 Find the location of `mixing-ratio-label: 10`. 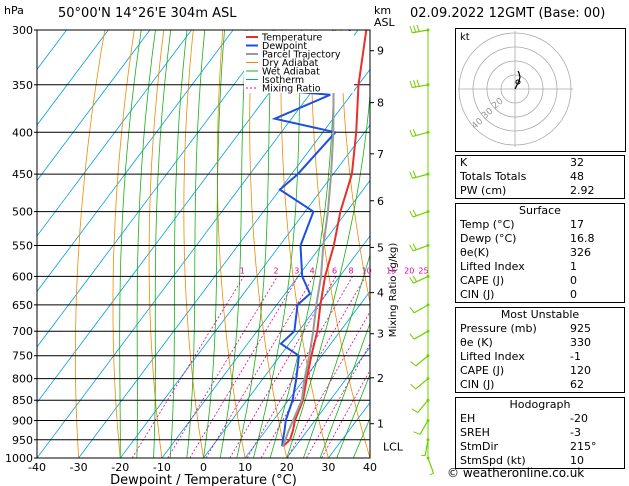

mixing-ratio-label: 10 is located at coordinates (367, 270).